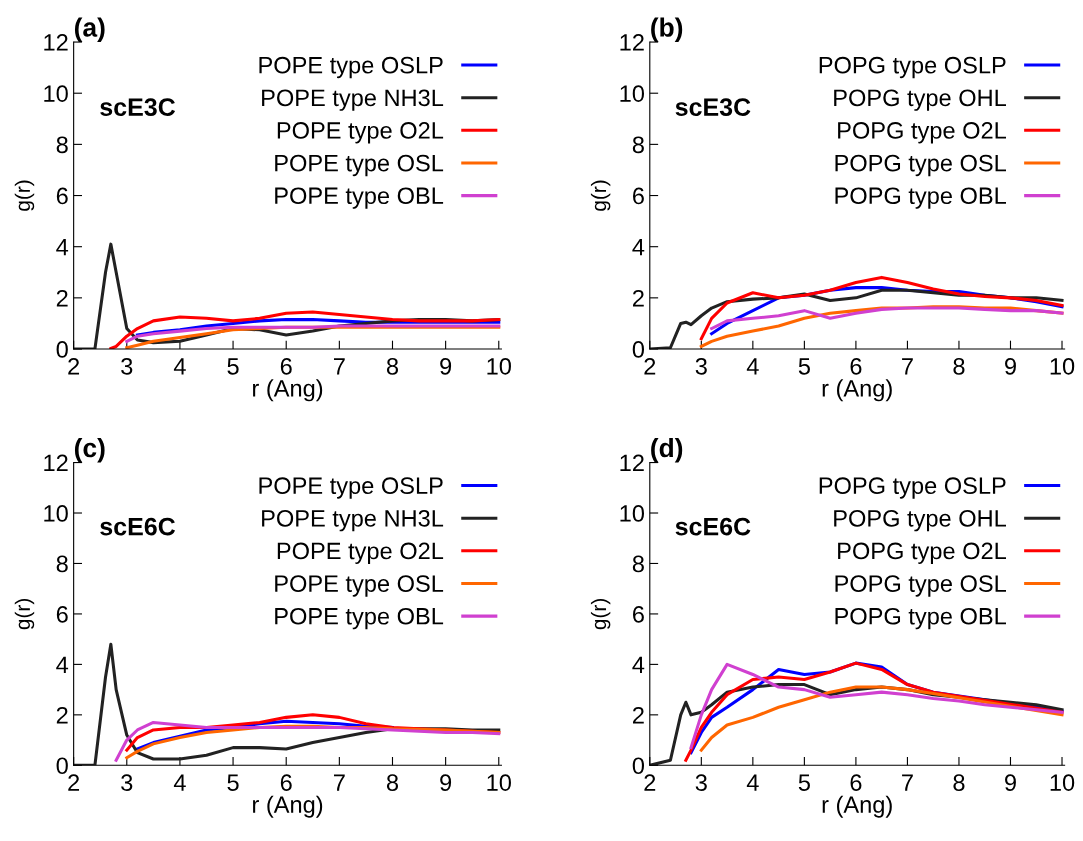 The image size is (1083, 841). Describe the element at coordinates (89, 450) in the screenshot. I see `chart-title: (c)` at that location.